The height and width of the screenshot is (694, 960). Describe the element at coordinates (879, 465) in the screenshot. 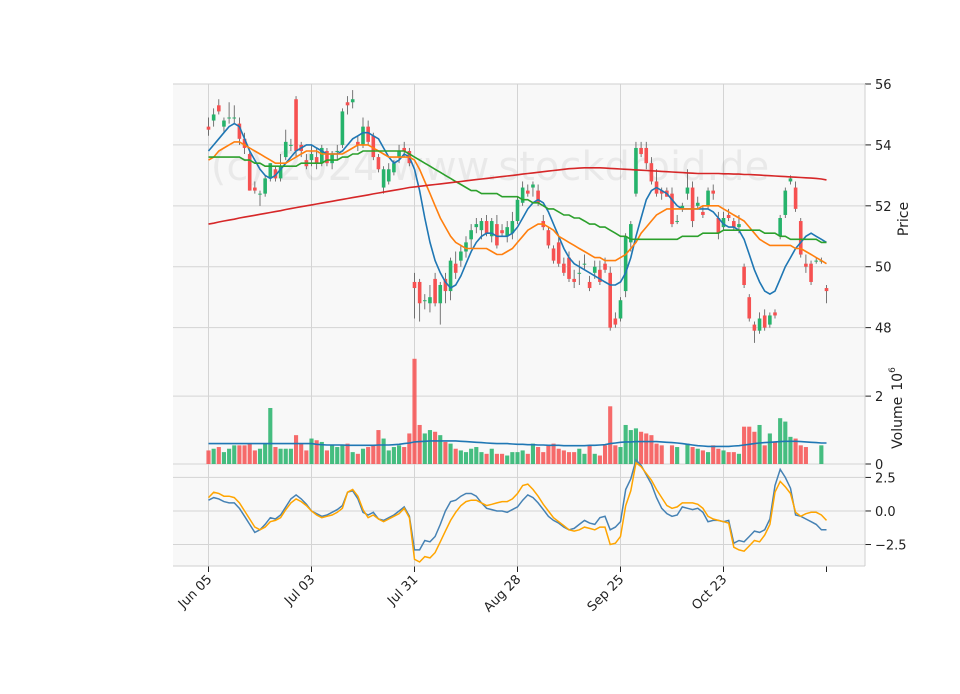

I see `volume-y-tick-label: 0` at that location.